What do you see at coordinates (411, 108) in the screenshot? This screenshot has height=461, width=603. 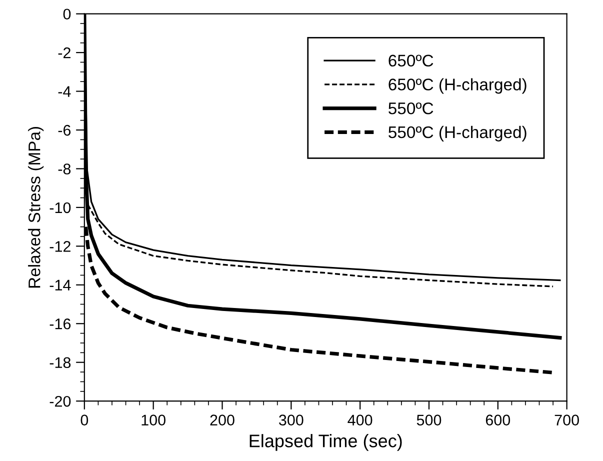 I see `legend-label: 550ºC` at bounding box center [411, 108].